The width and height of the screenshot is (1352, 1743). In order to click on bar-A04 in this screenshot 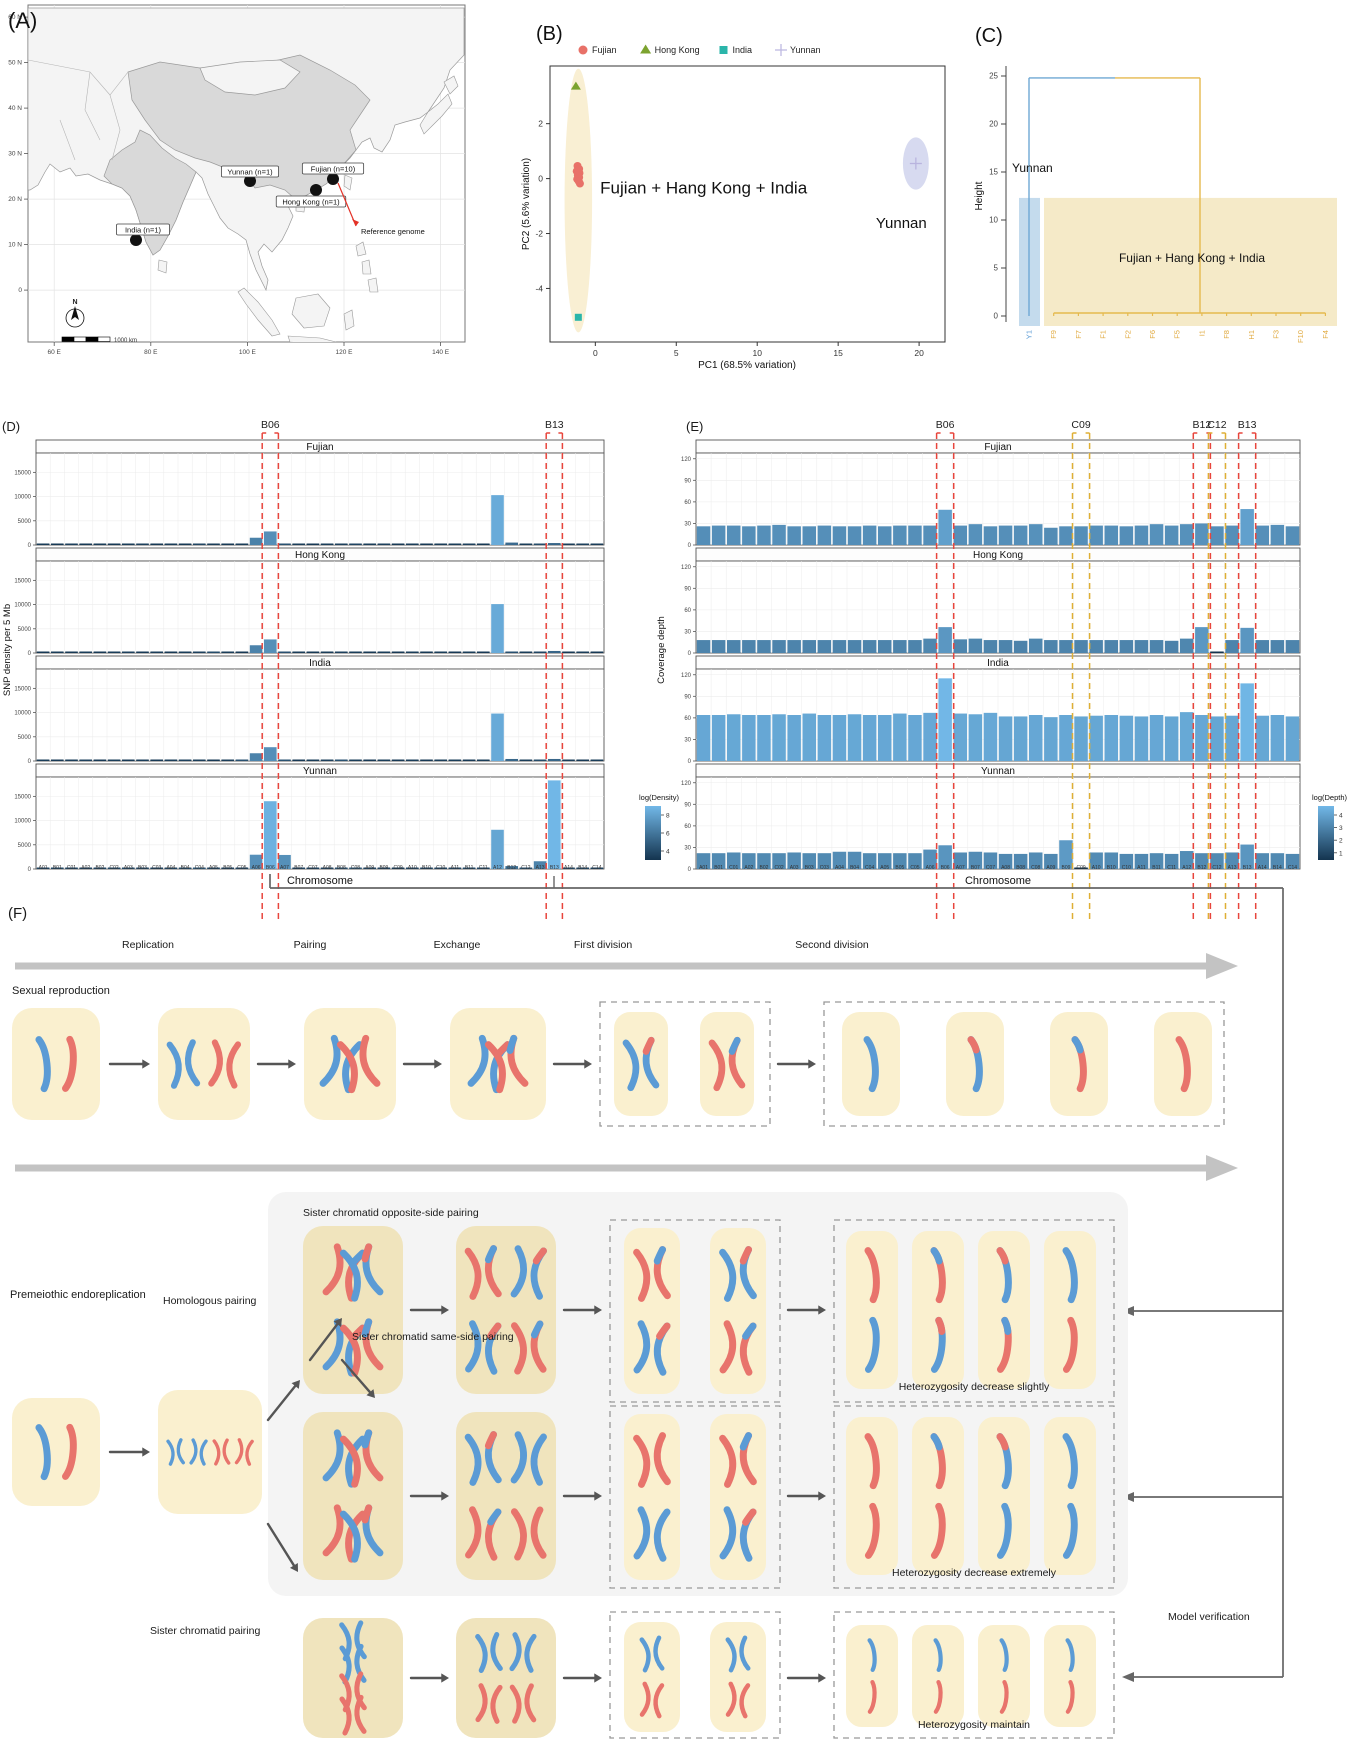, I will do `click(839, 646)`.